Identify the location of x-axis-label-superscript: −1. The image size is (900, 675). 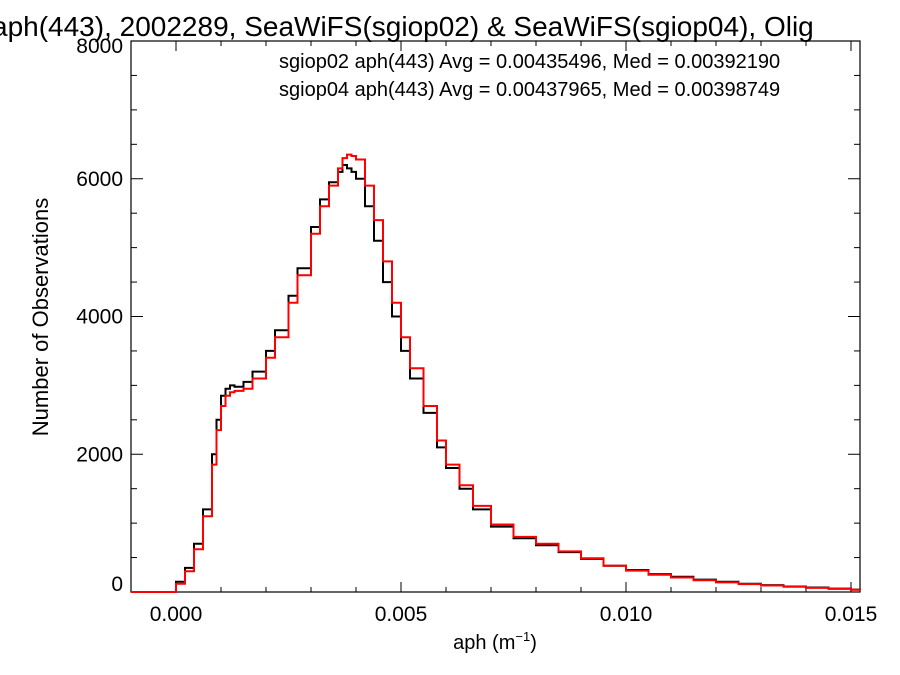
(522, 636).